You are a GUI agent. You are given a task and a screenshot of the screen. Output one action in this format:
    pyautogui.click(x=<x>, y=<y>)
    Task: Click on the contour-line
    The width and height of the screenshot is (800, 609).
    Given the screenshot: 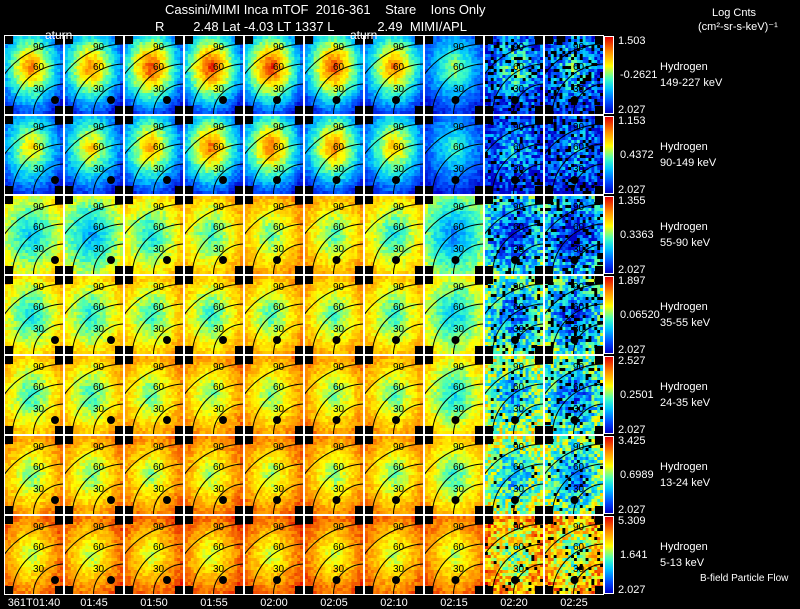 What is the action you would take?
    pyautogui.click(x=47, y=98)
    